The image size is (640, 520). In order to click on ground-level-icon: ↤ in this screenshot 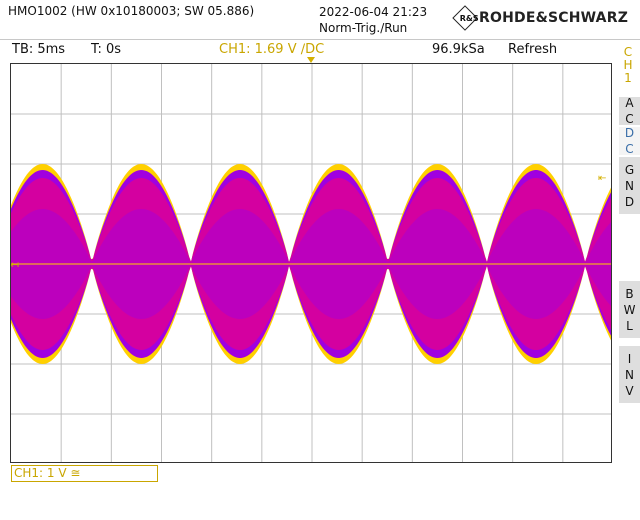, I will do `click(15, 264)`.